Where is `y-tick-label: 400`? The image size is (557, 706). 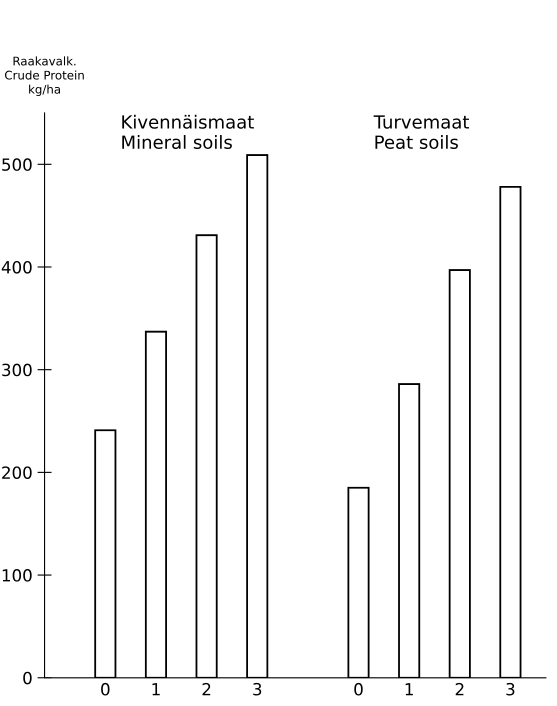 y-tick-label: 400 is located at coordinates (17, 267).